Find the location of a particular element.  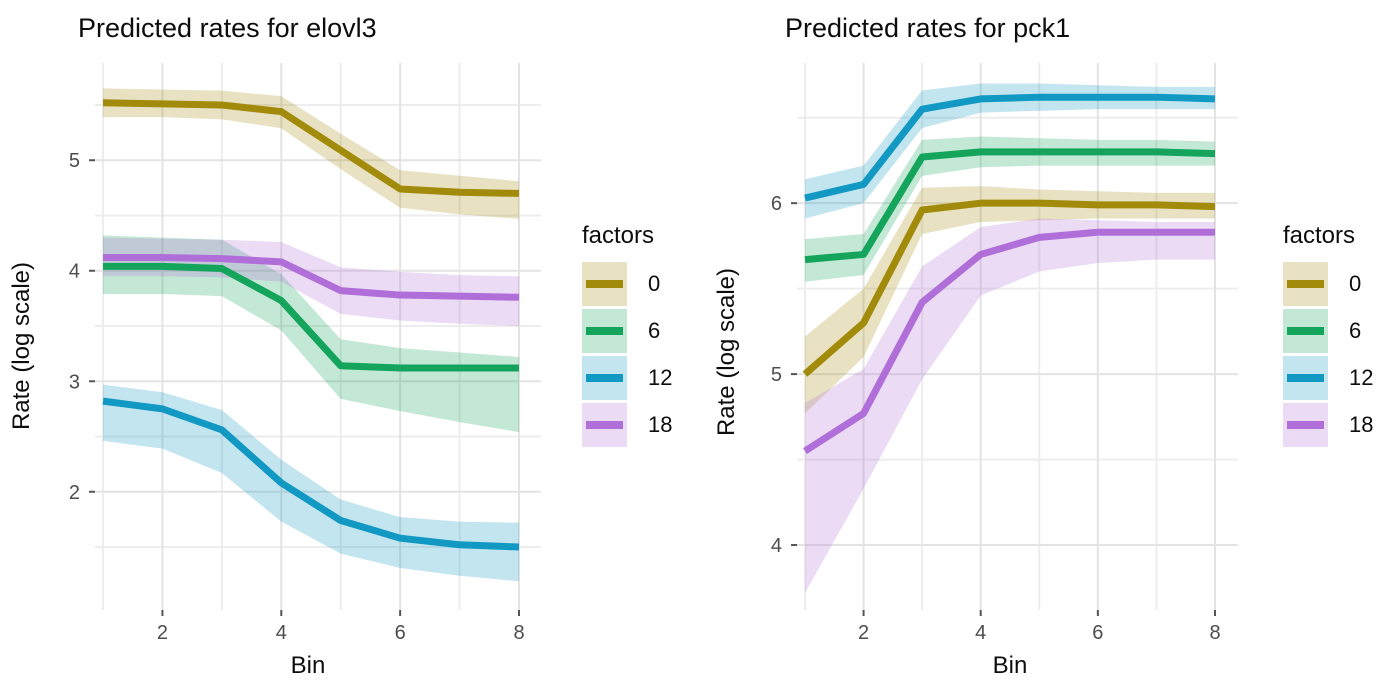

y-tick-label: 3 is located at coordinates (74, 382).